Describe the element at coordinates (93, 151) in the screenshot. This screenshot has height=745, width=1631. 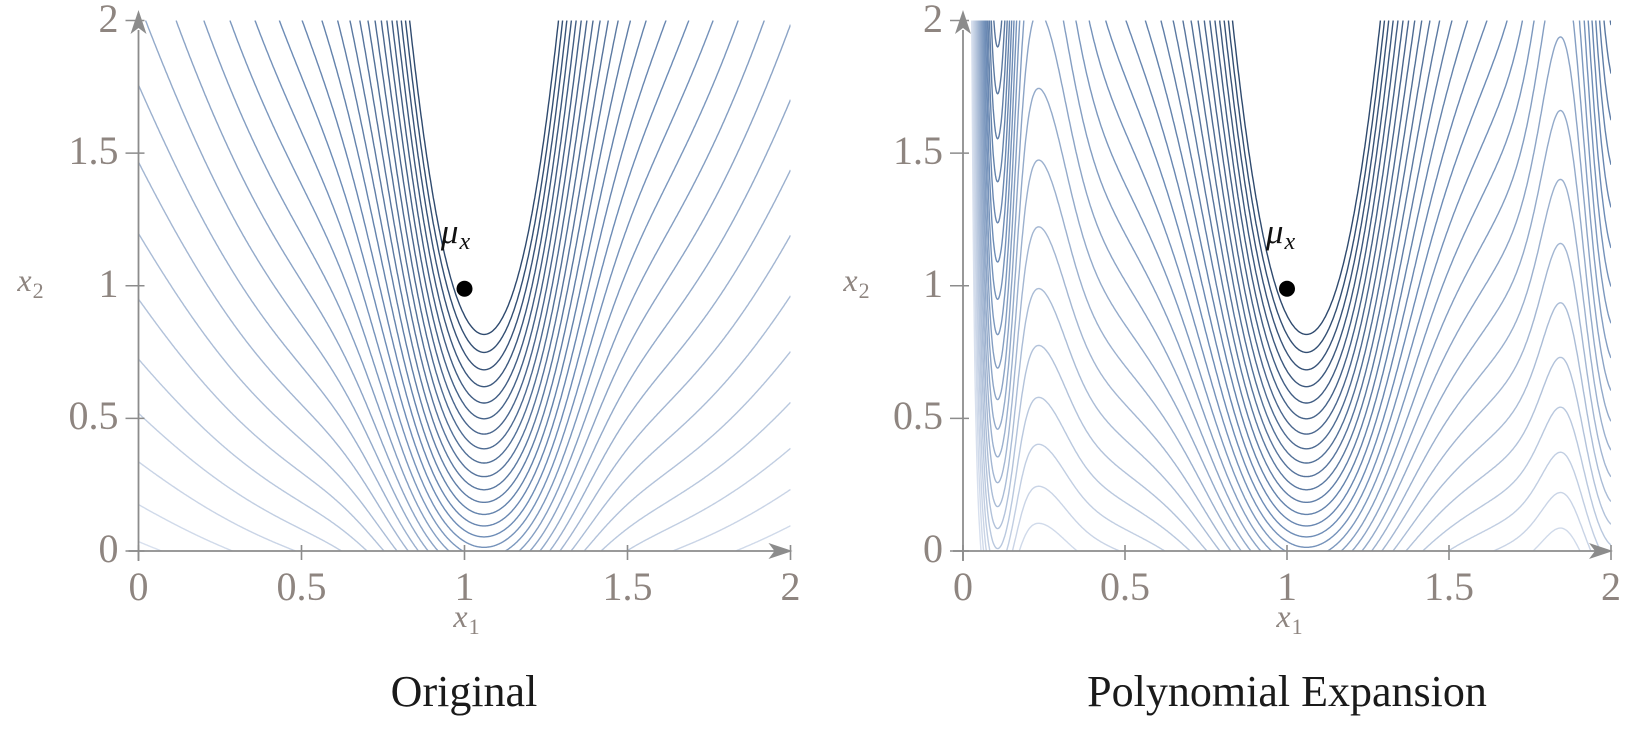
I see `y-tick-label: 1.5` at that location.